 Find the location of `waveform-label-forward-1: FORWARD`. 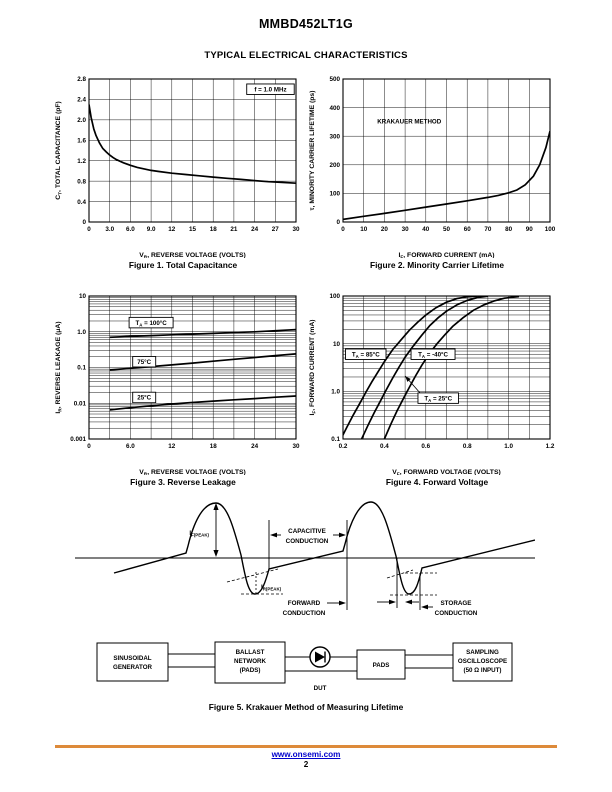

waveform-label-forward-1: FORWARD is located at coordinates (304, 603).